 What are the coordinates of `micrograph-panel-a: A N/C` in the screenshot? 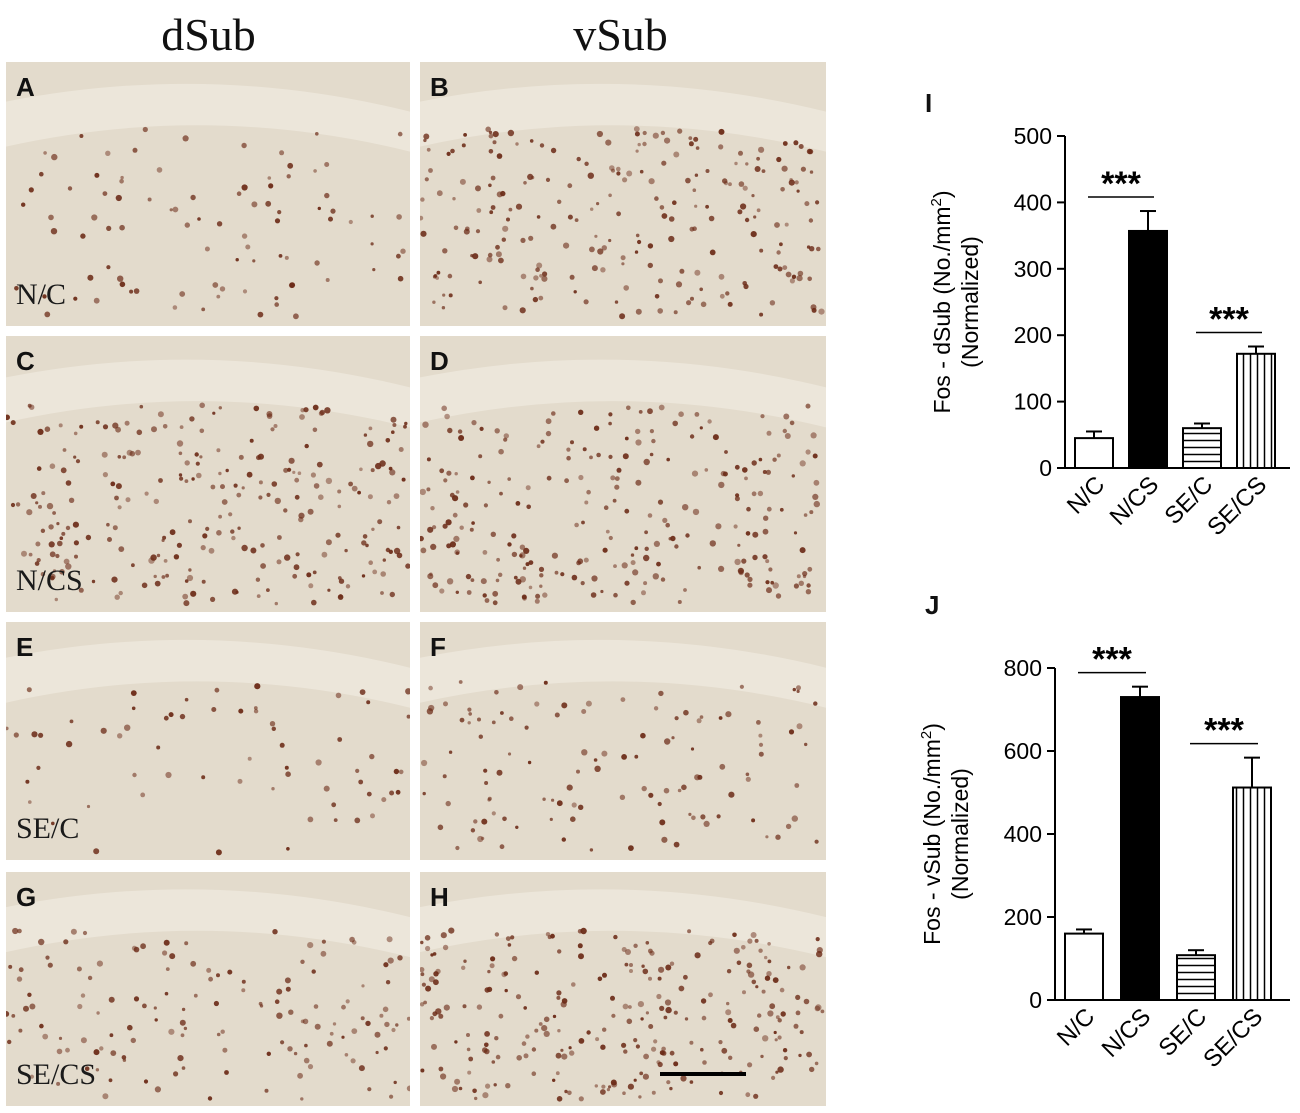 It's located at (208, 194).